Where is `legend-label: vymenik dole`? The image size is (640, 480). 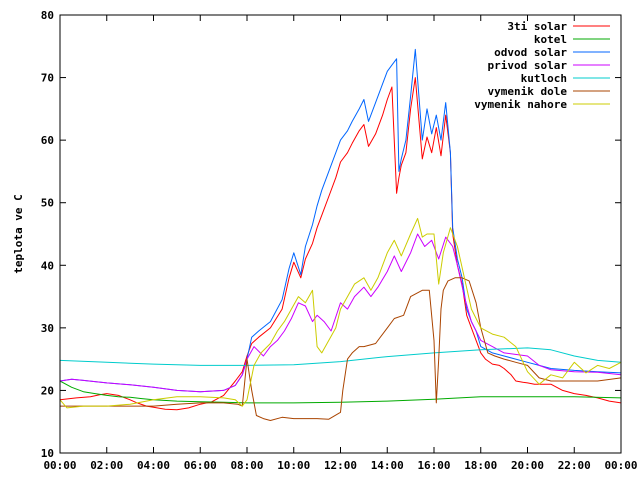
legend-label: vymenik dole is located at coordinates (528, 91).